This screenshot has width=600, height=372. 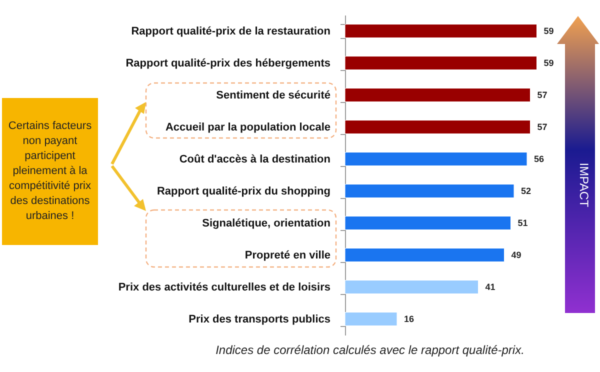 What do you see at coordinates (539, 159) in the screenshot?
I see `data-label: 56` at bounding box center [539, 159].